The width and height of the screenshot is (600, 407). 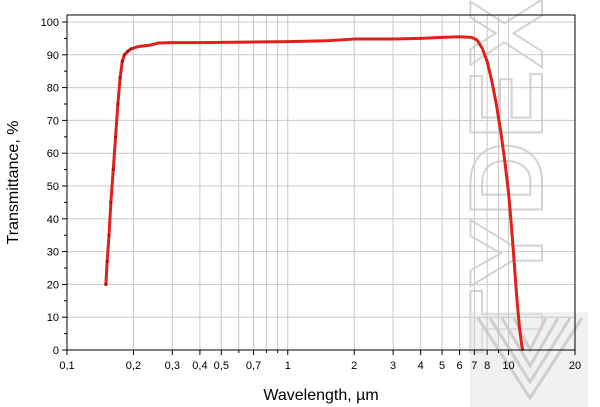 I want to click on x-tick-label: 0,5, so click(x=221, y=366).